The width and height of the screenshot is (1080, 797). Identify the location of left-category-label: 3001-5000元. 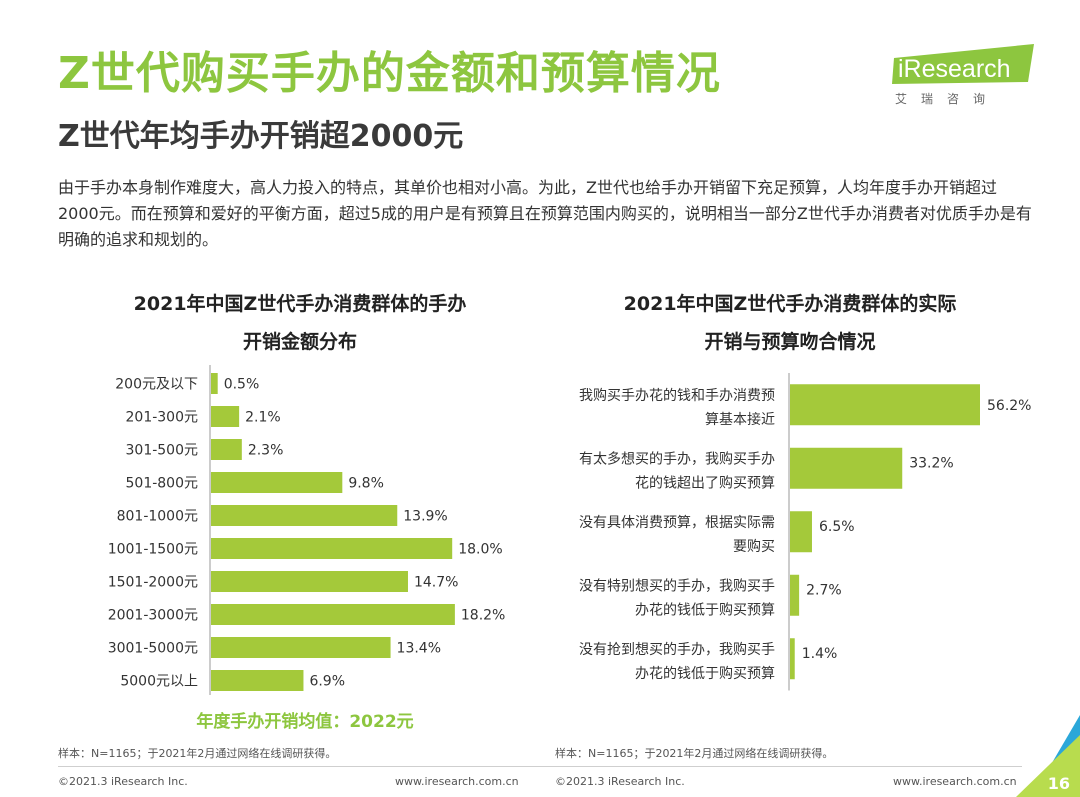
(153, 649).